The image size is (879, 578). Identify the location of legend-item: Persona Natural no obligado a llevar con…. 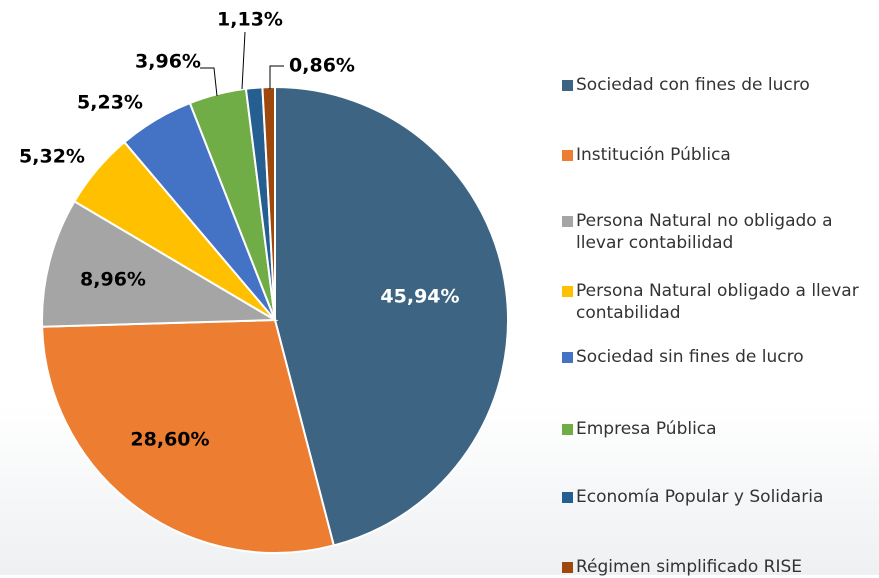
(719, 232).